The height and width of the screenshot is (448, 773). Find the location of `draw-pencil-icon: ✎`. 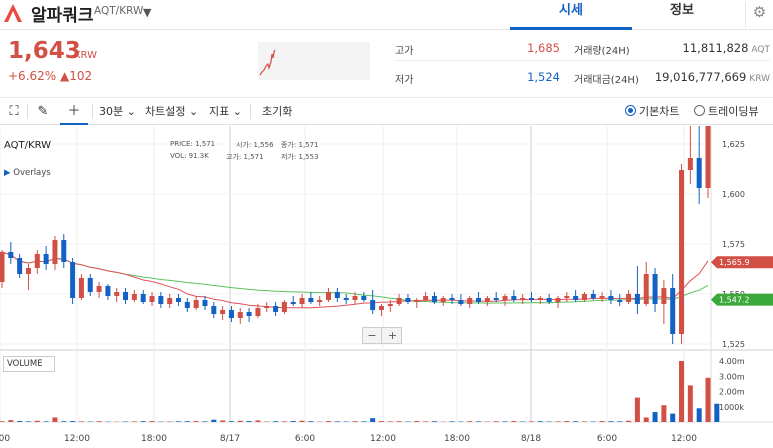

draw-pencil-icon: ✎ is located at coordinates (43, 111).